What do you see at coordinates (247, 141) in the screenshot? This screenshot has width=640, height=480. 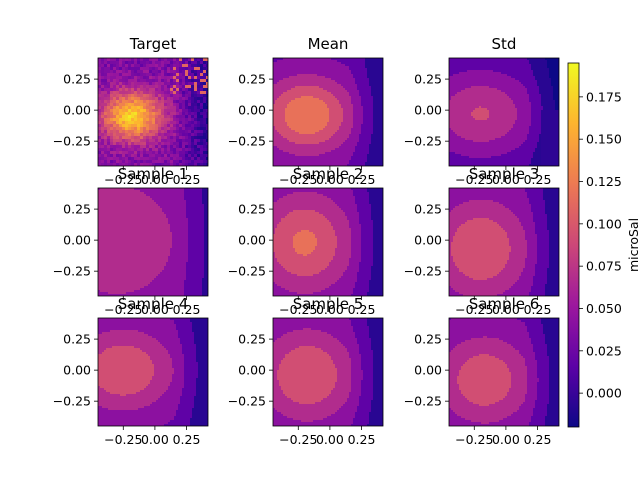 I see `ytick-label: −0.25` at bounding box center [247, 141].